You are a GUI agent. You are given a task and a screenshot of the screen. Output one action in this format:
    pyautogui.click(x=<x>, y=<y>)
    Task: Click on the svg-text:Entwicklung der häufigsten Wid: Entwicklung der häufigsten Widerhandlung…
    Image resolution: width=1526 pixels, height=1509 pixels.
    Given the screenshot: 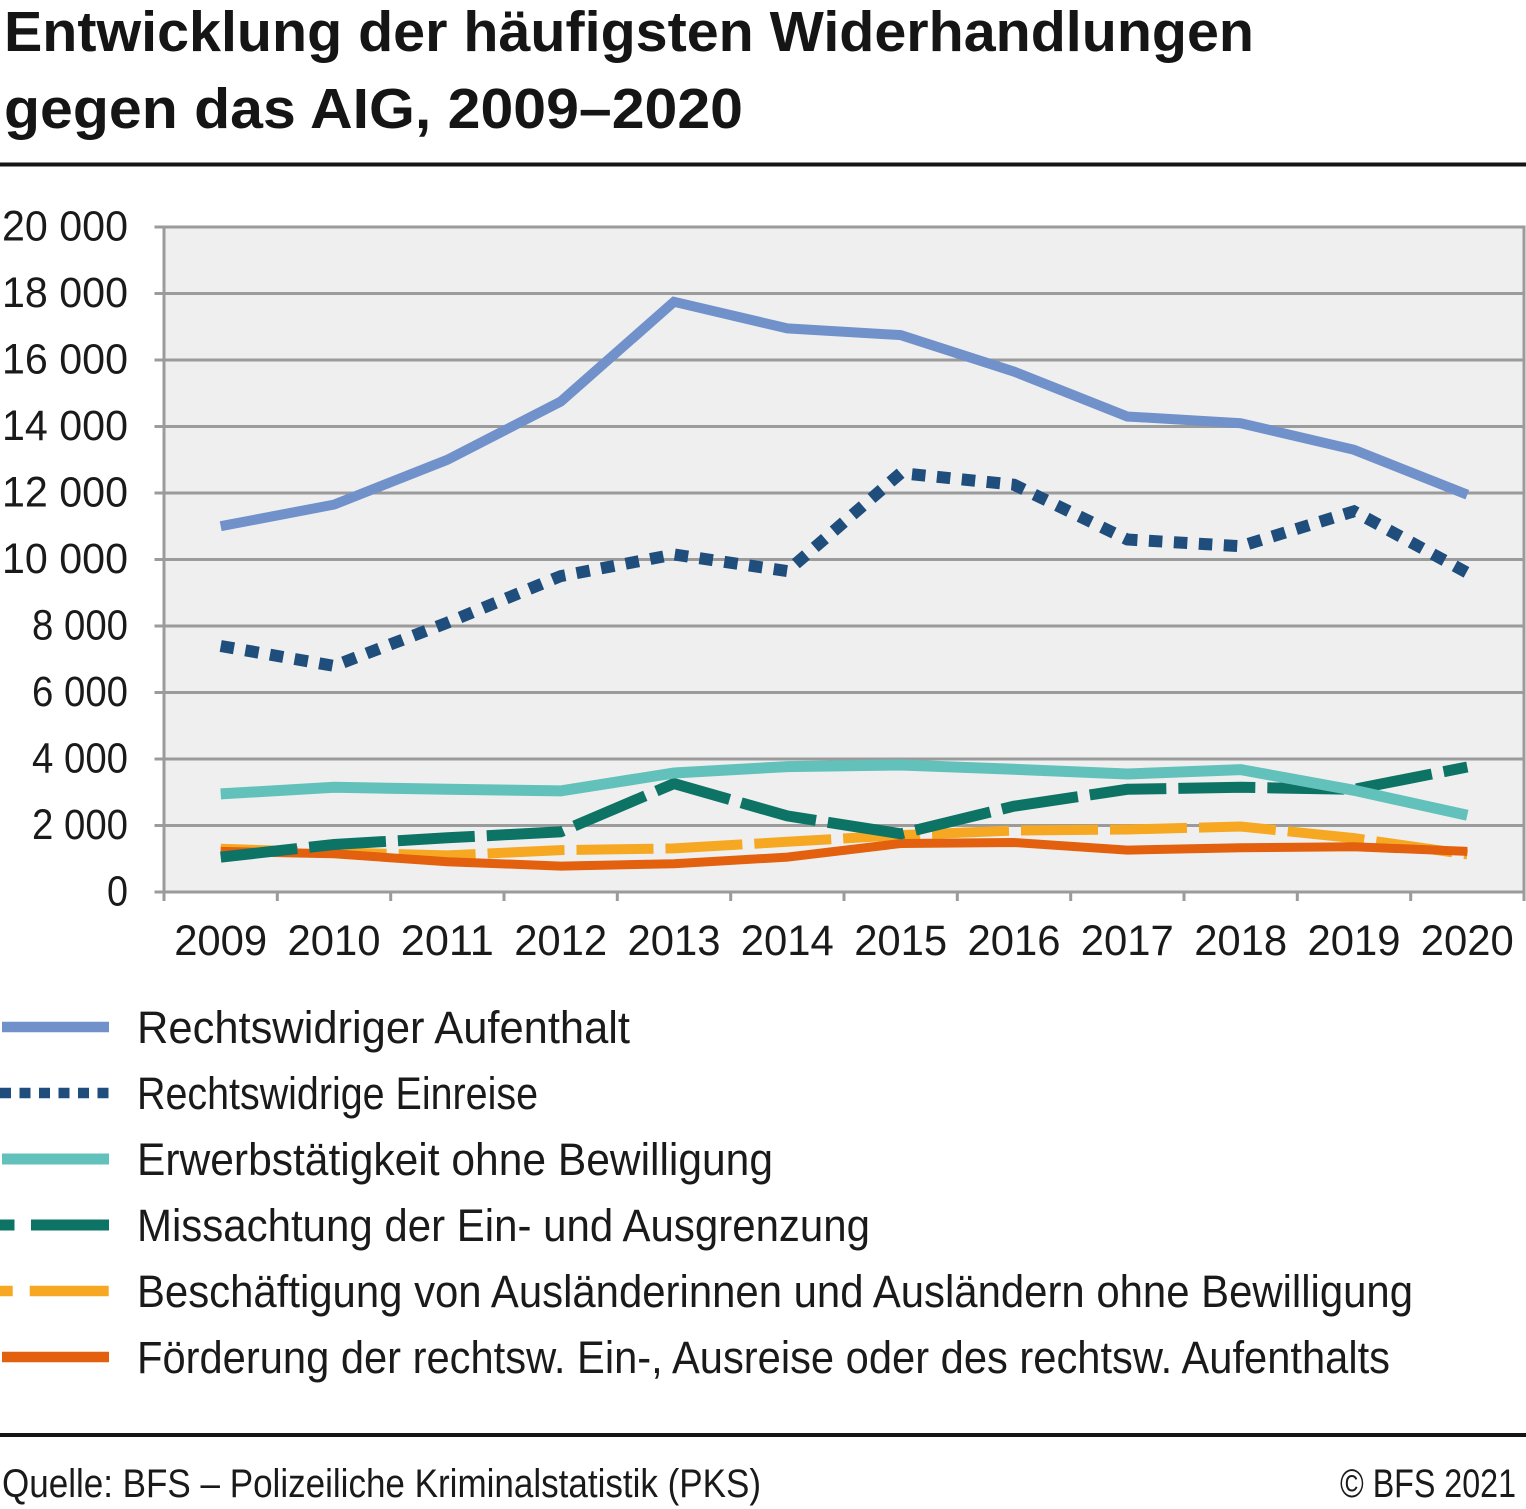 What is the action you would take?
    pyautogui.click(x=629, y=32)
    